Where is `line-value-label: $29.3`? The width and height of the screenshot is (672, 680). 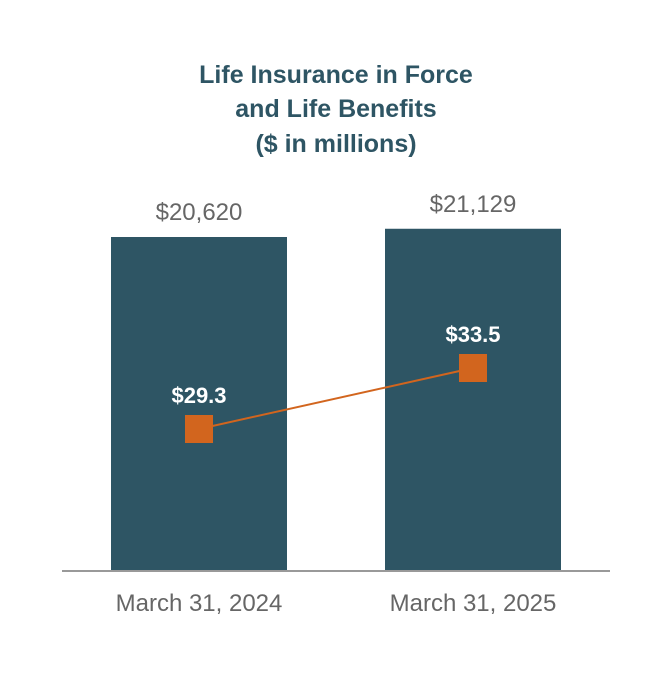 line-value-label: $29.3 is located at coordinates (198, 395).